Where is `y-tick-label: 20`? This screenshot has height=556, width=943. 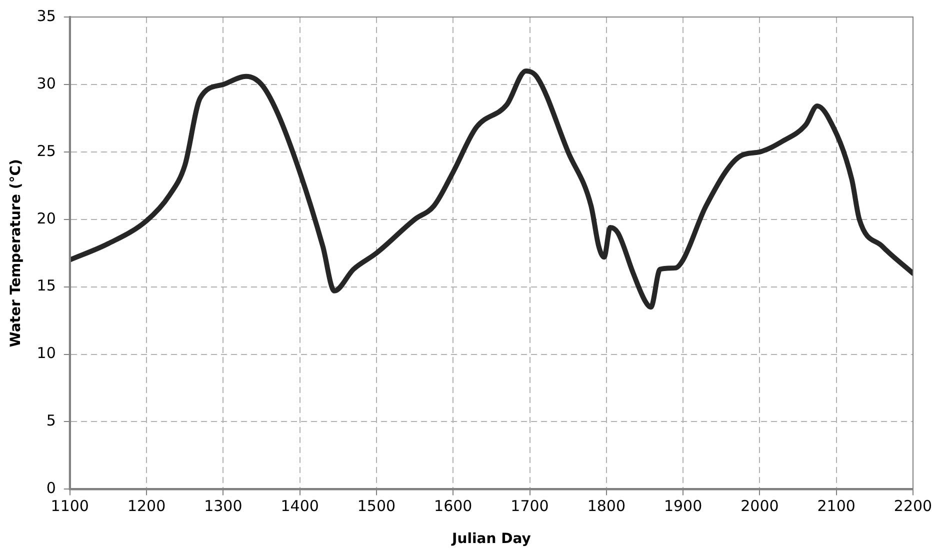
y-tick-label: 20 is located at coordinates (46, 218).